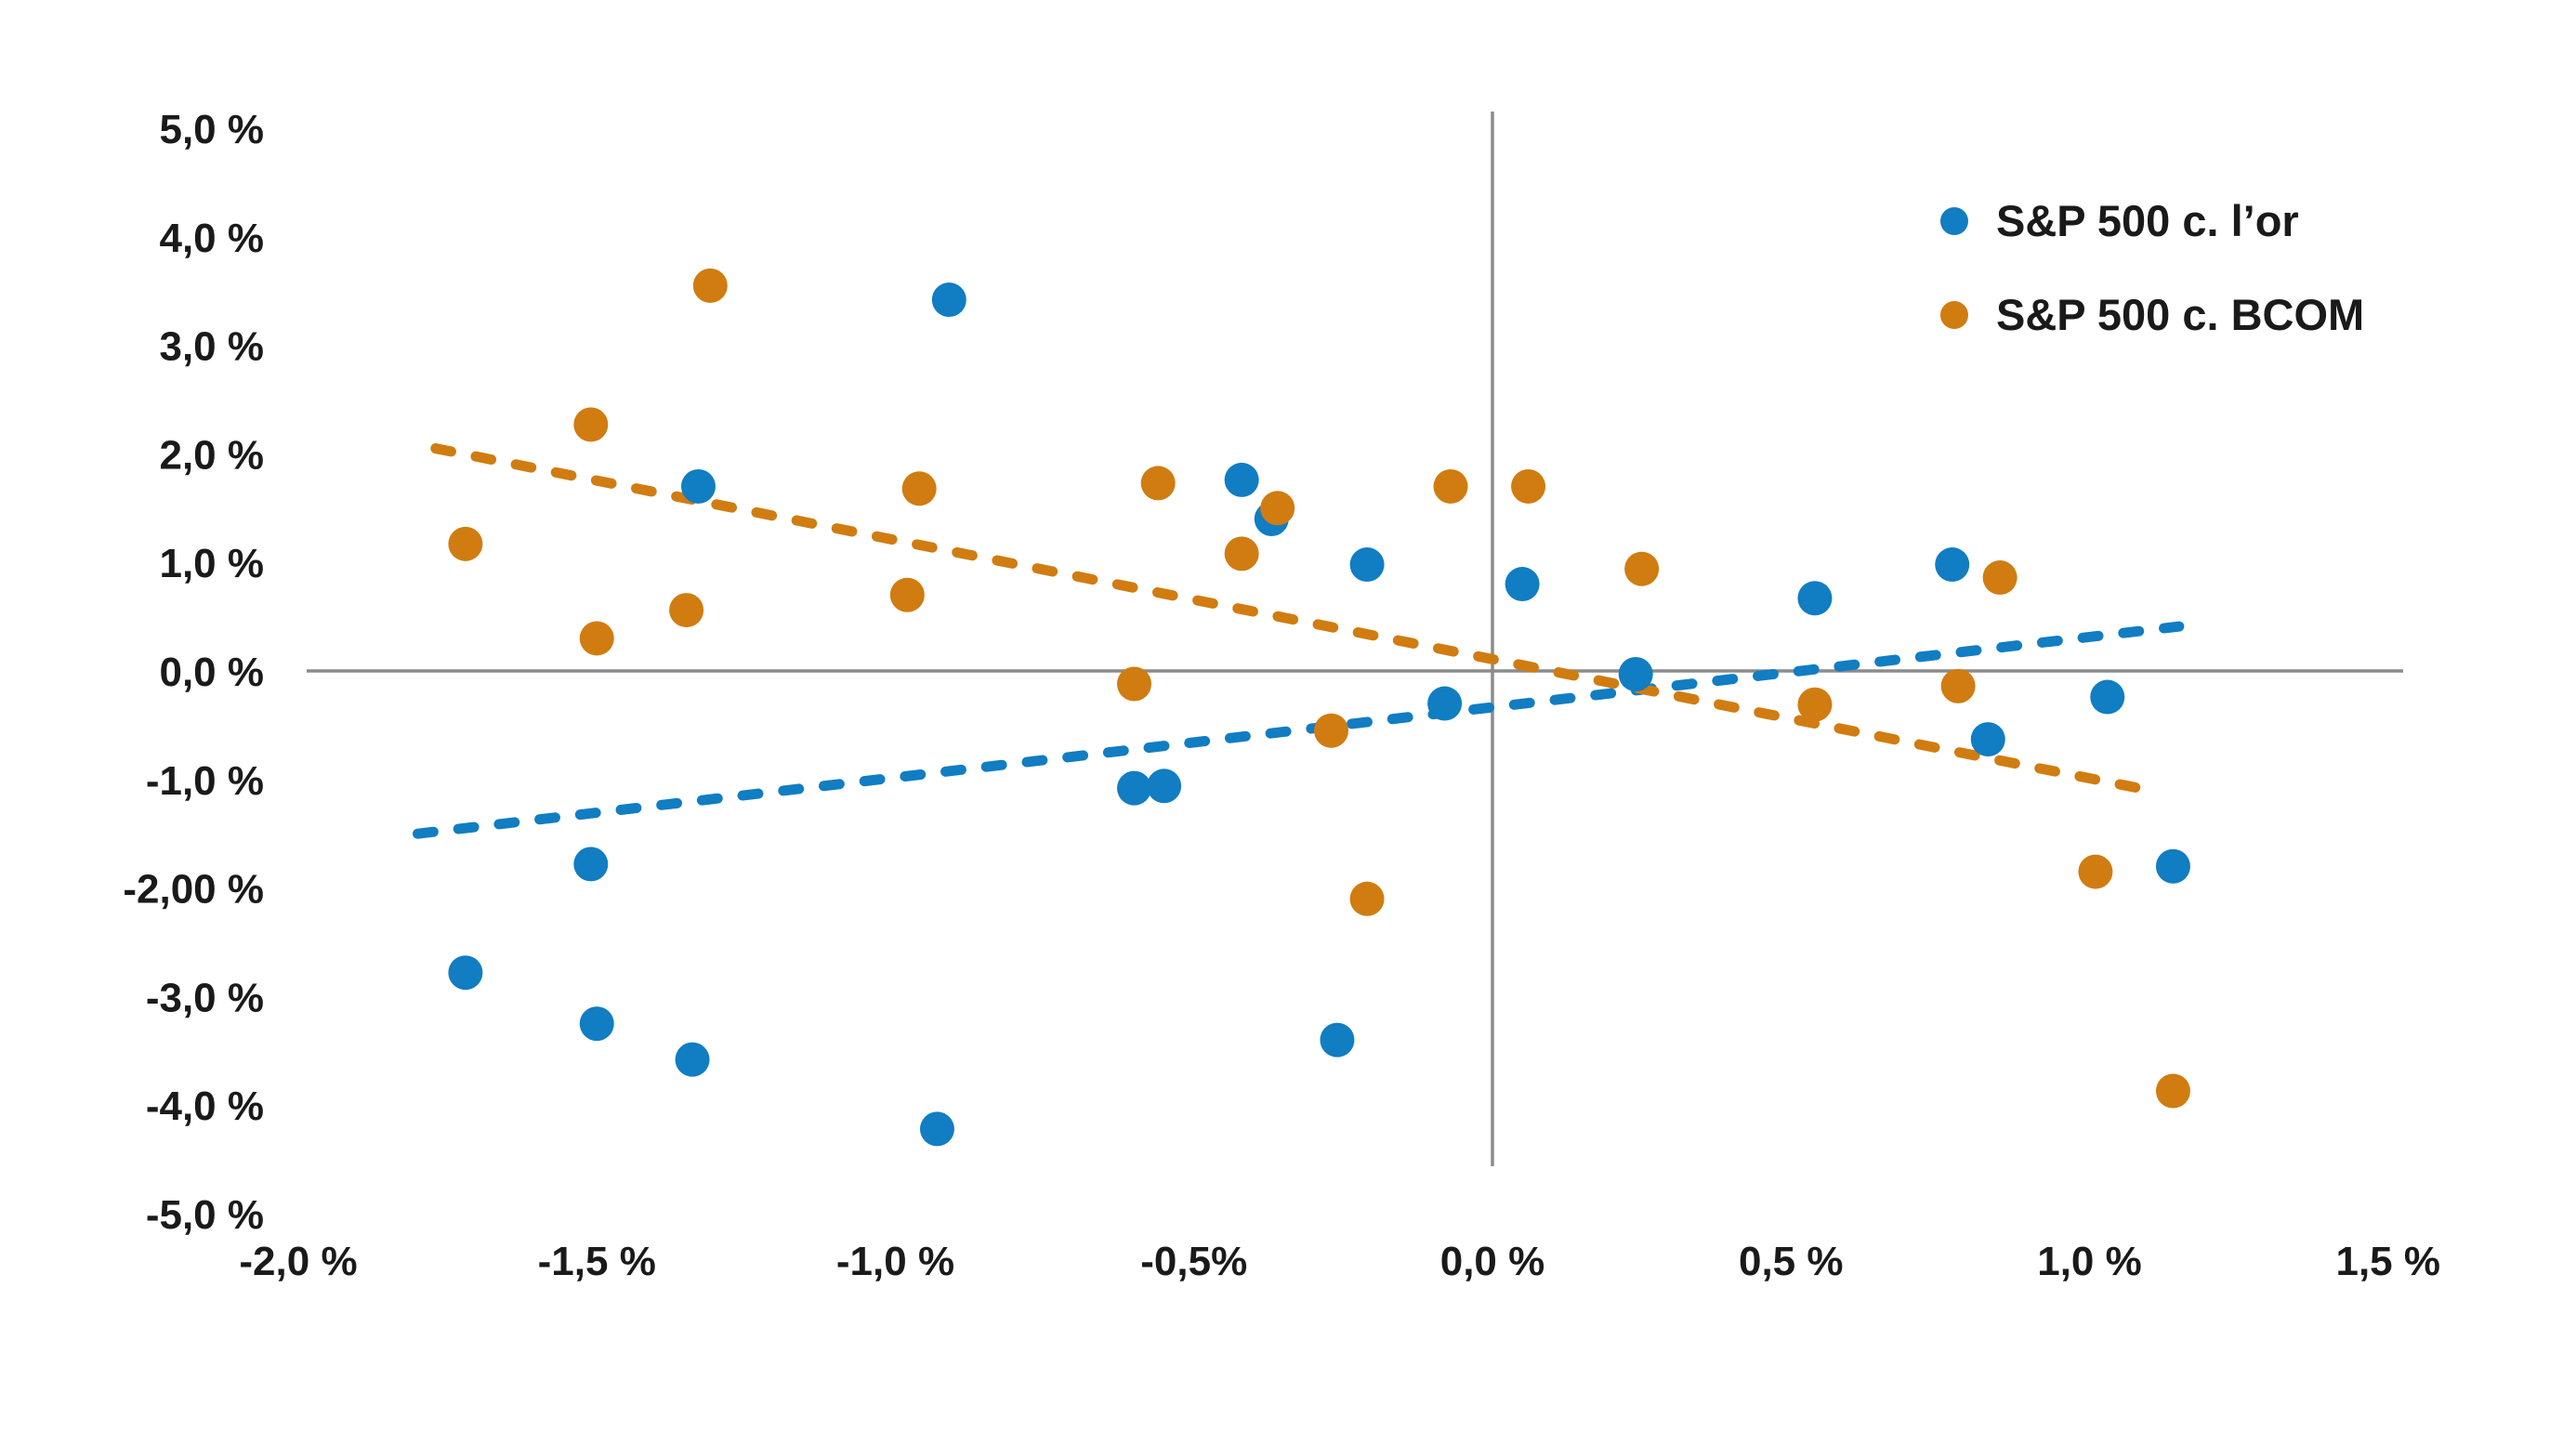 The width and height of the screenshot is (2576, 1432). Describe the element at coordinates (211, 455) in the screenshot. I see `y-tick-label: 2,0 %` at that location.